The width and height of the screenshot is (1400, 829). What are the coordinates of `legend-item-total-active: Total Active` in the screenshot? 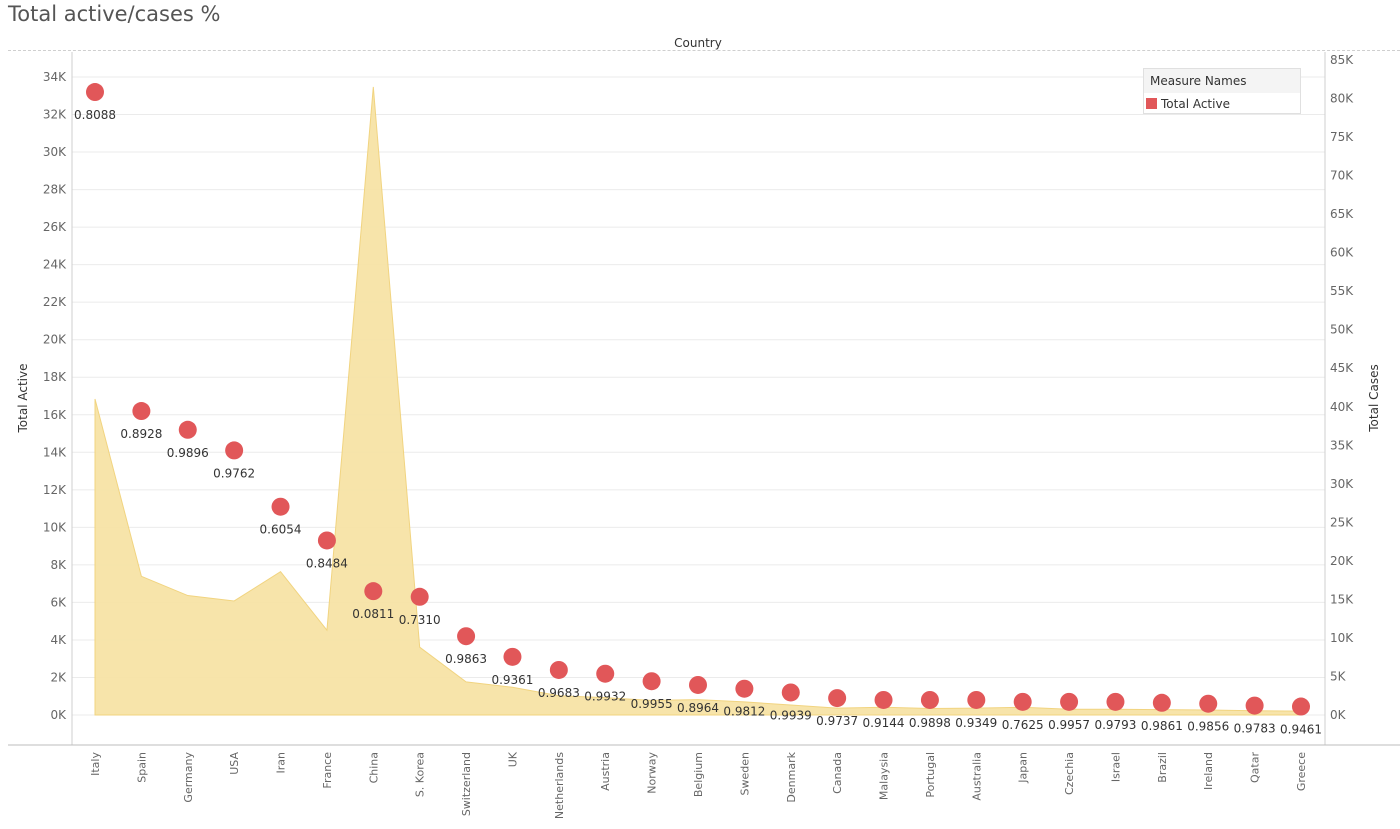 It's located at (1188, 104).